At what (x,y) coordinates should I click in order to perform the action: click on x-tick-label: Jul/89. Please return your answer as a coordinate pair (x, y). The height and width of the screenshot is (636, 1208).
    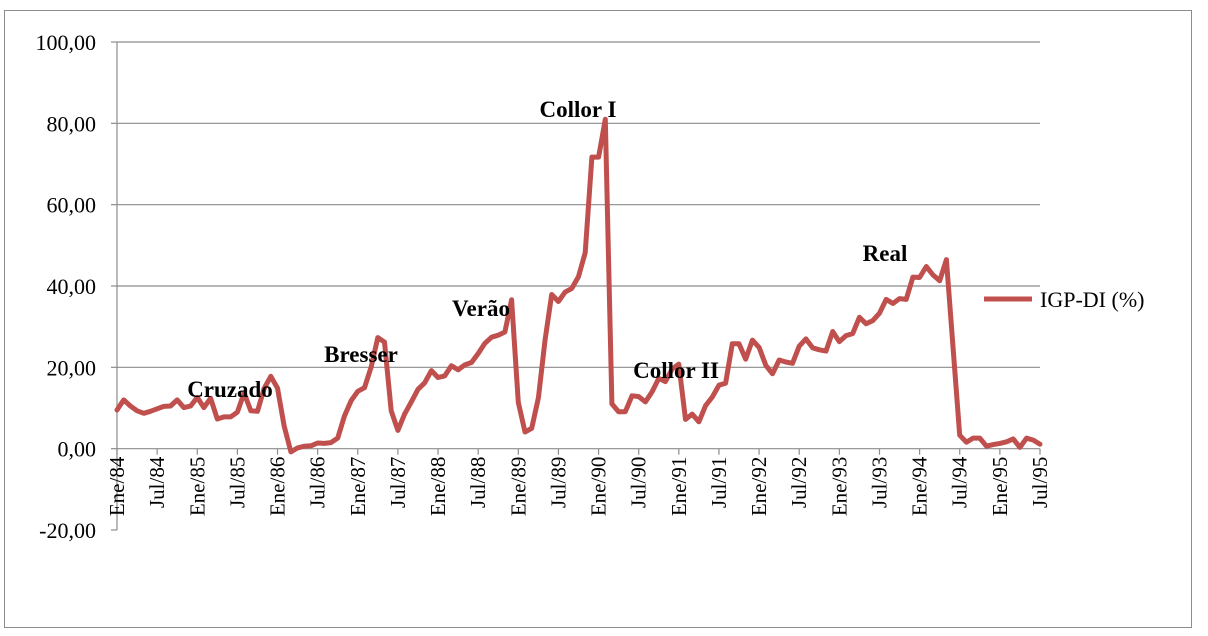
    Looking at the image, I should click on (558, 482).